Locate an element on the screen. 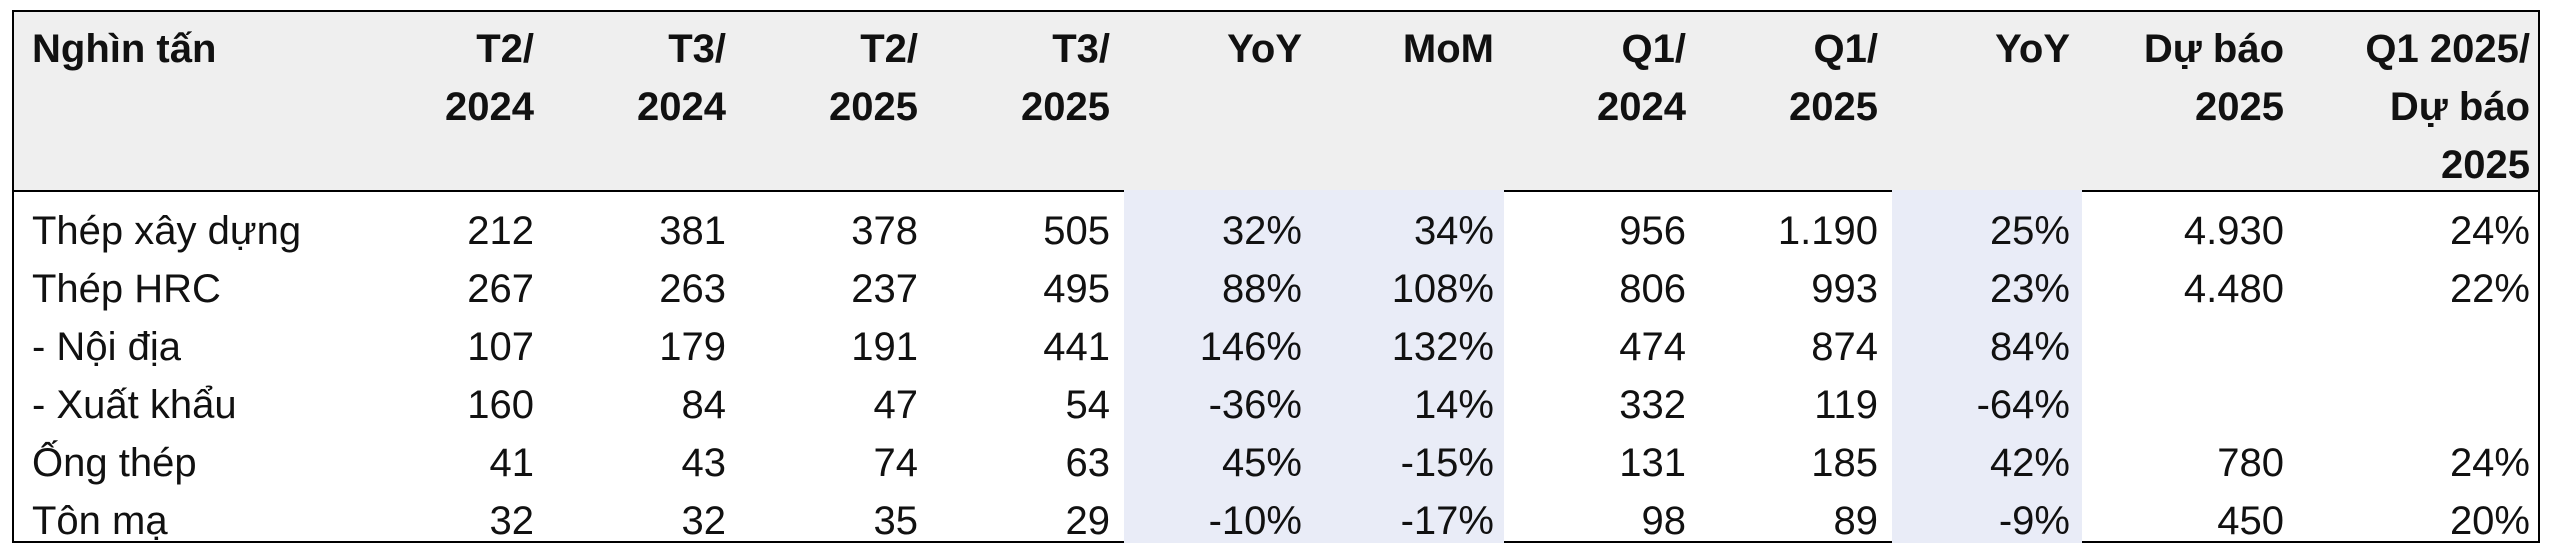 Image resolution: width=2555 pixels, height=555 pixels. value-q1-2025: 874 is located at coordinates (1844, 347).